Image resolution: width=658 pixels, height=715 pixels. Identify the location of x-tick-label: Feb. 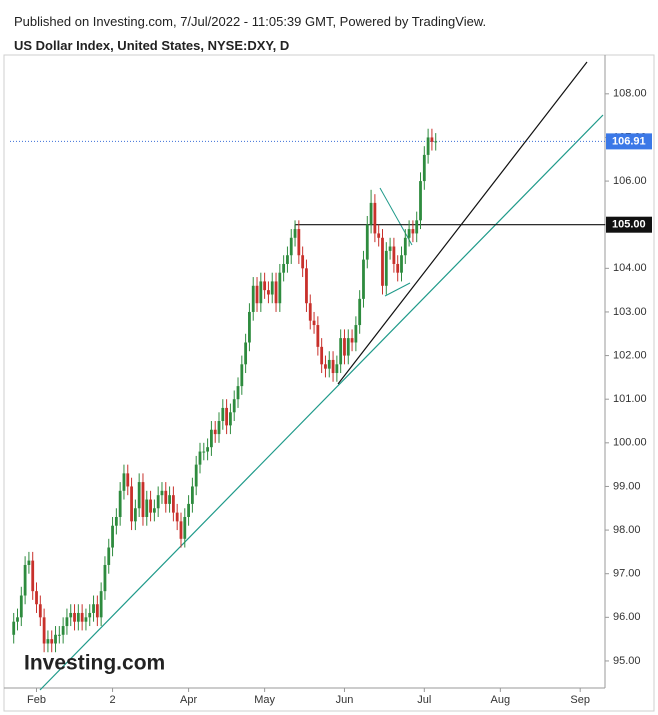
(36, 700).